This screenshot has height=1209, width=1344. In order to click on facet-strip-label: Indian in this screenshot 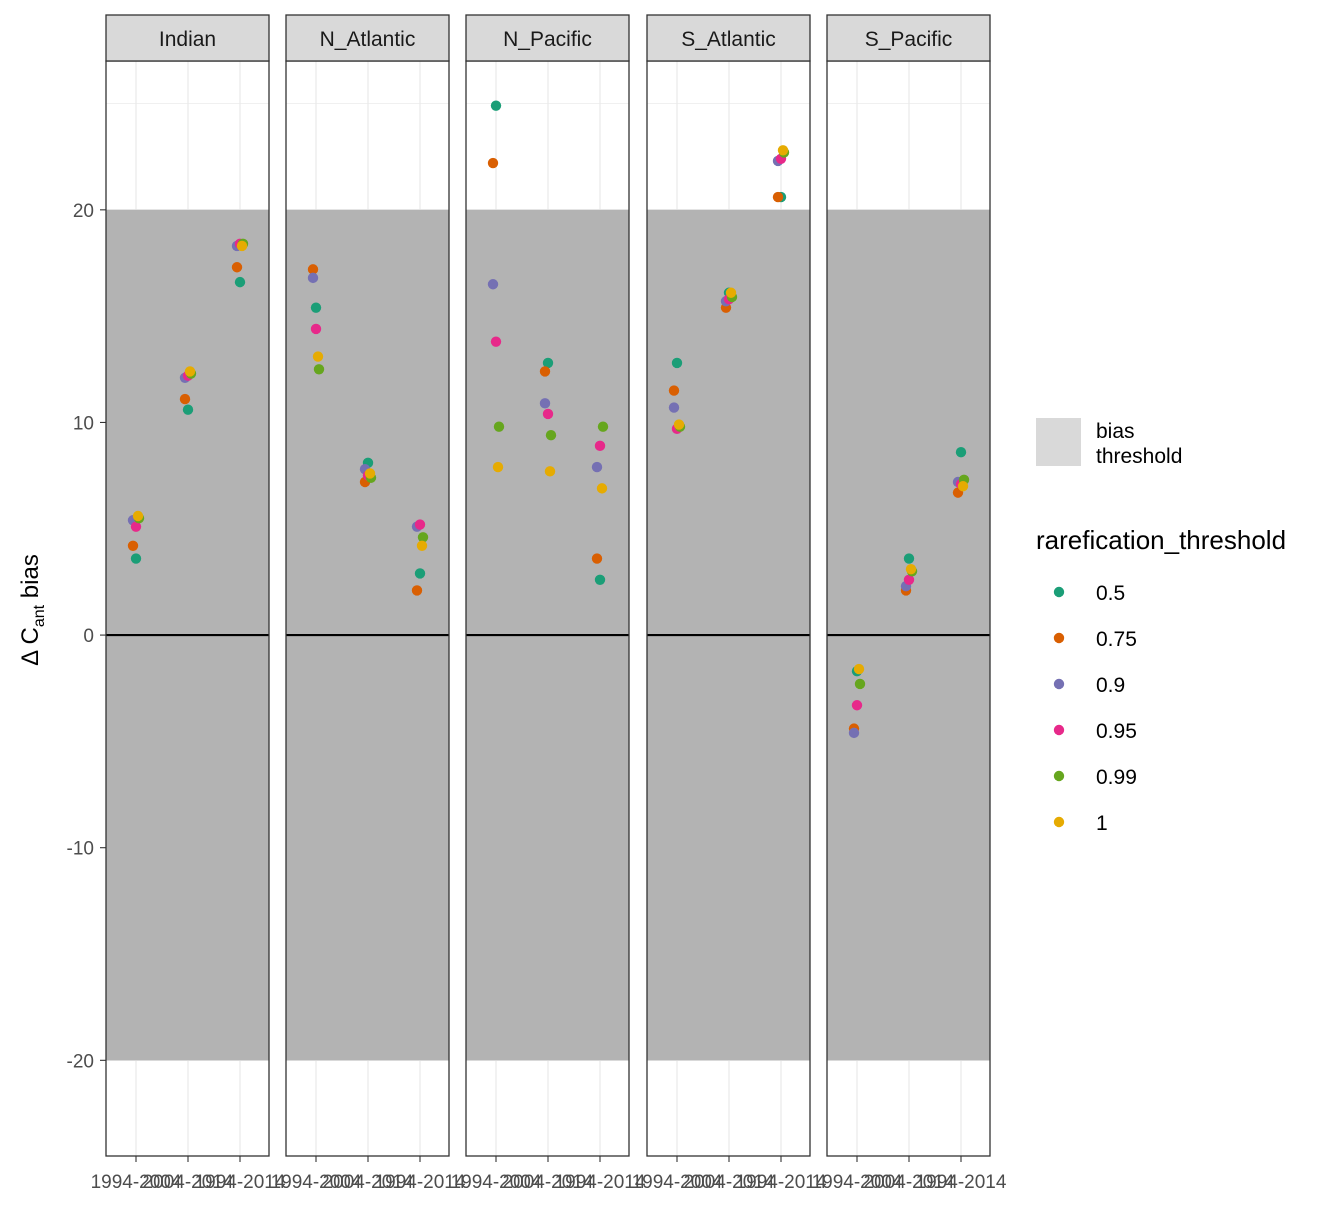, I will do `click(187, 39)`.